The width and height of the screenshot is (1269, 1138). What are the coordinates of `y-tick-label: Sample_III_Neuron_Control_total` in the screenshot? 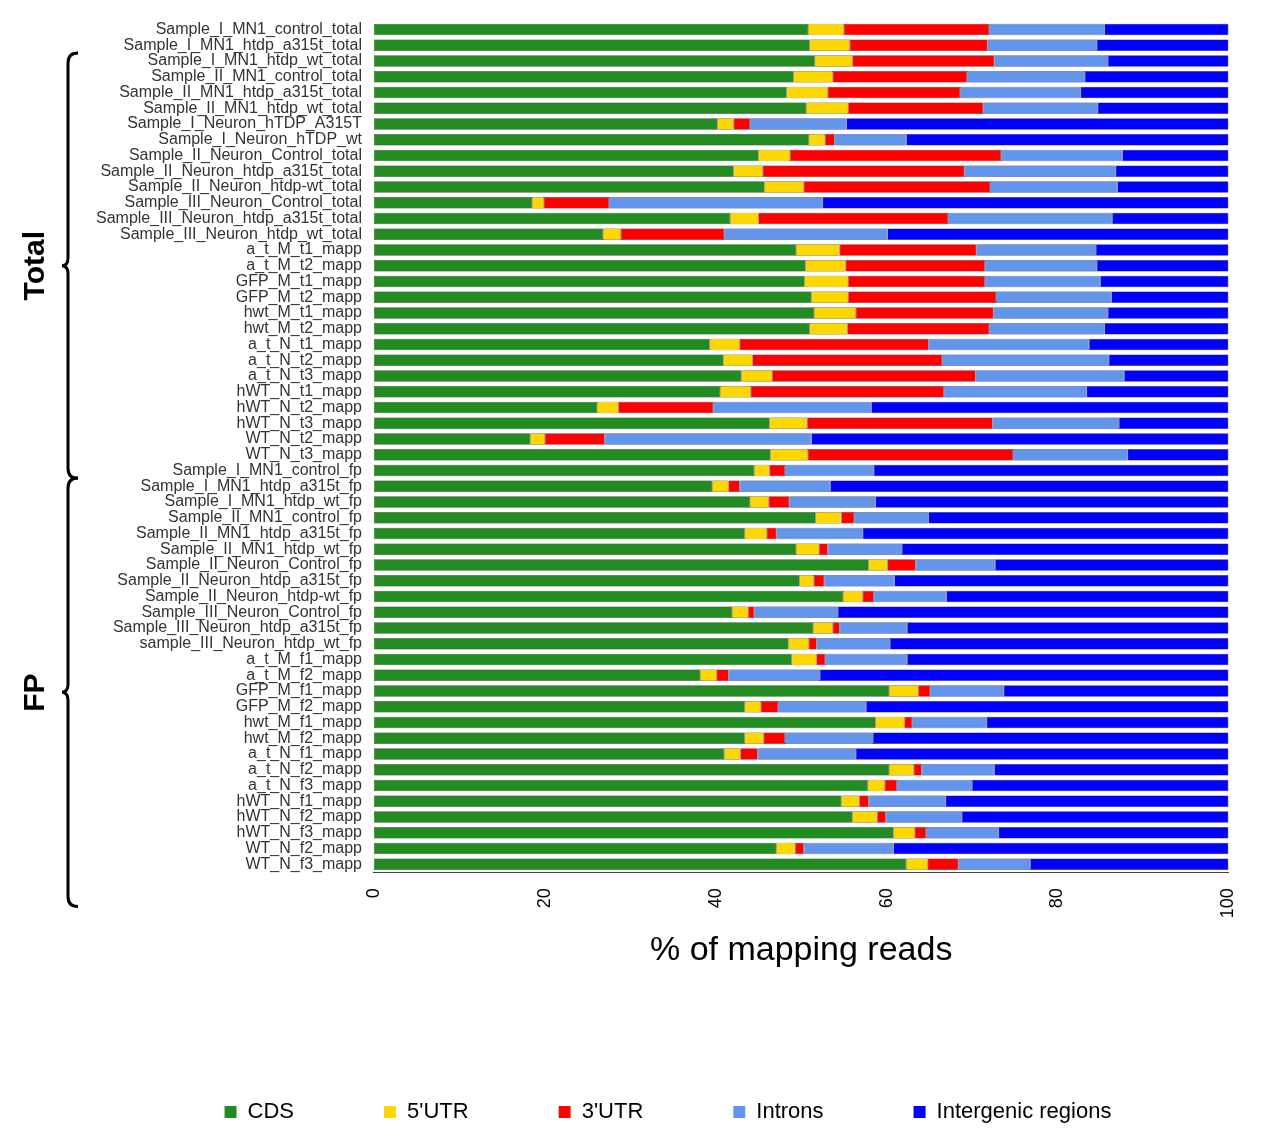 It's located at (243, 202).